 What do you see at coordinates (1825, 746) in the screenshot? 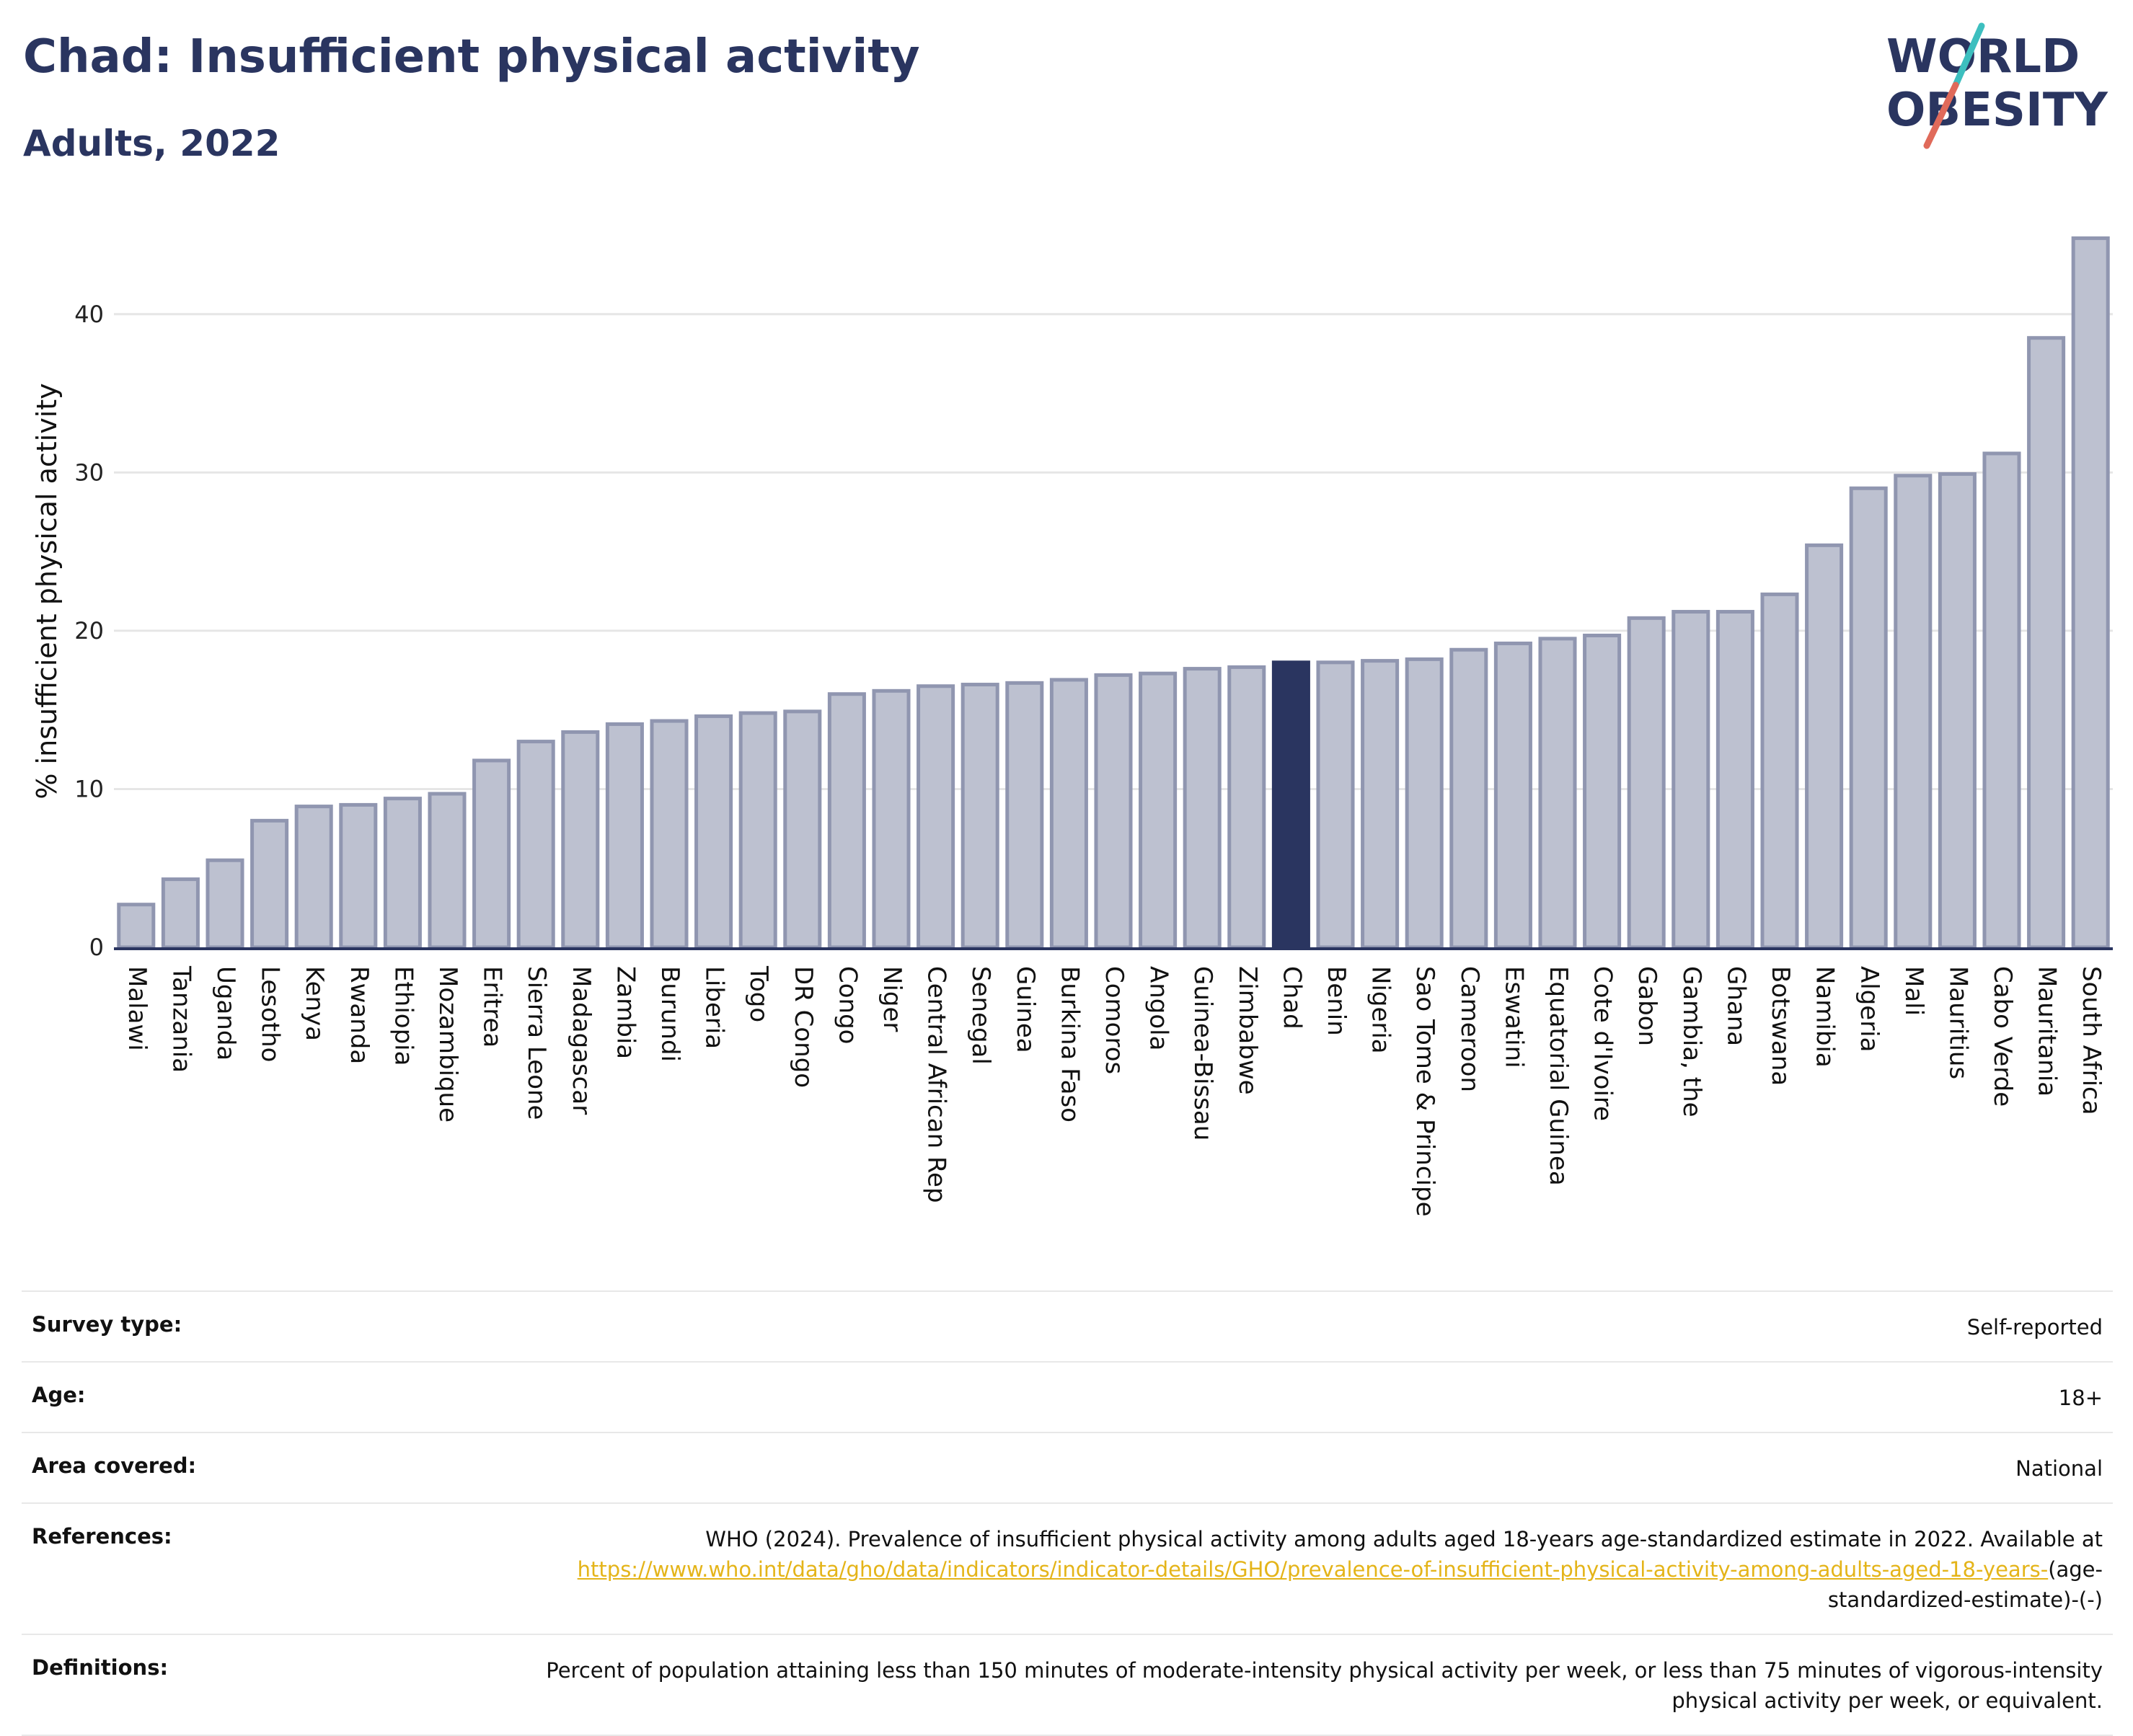
I see `bar-namibia` at bounding box center [1825, 746].